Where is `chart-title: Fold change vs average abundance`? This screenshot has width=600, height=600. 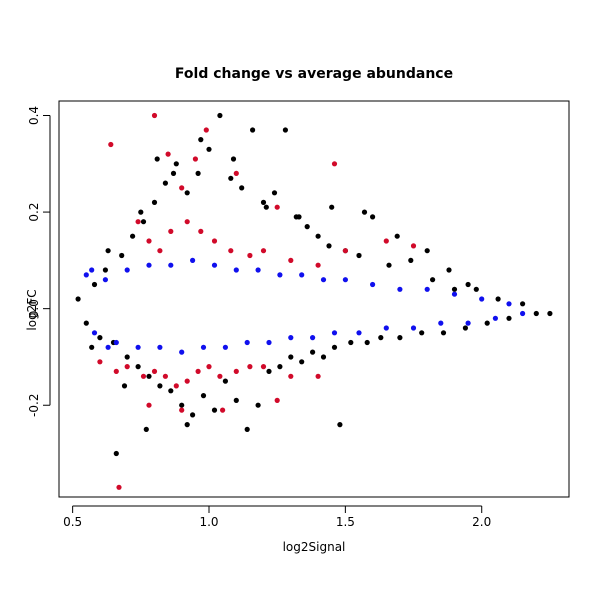
chart-title: Fold change vs average abundance is located at coordinates (314, 74).